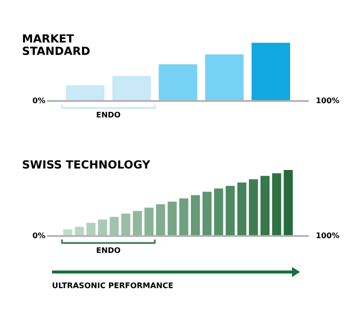  What do you see at coordinates (86, 164) in the screenshot?
I see `chart-title: SWISS TECHNOLOGY` at bounding box center [86, 164].